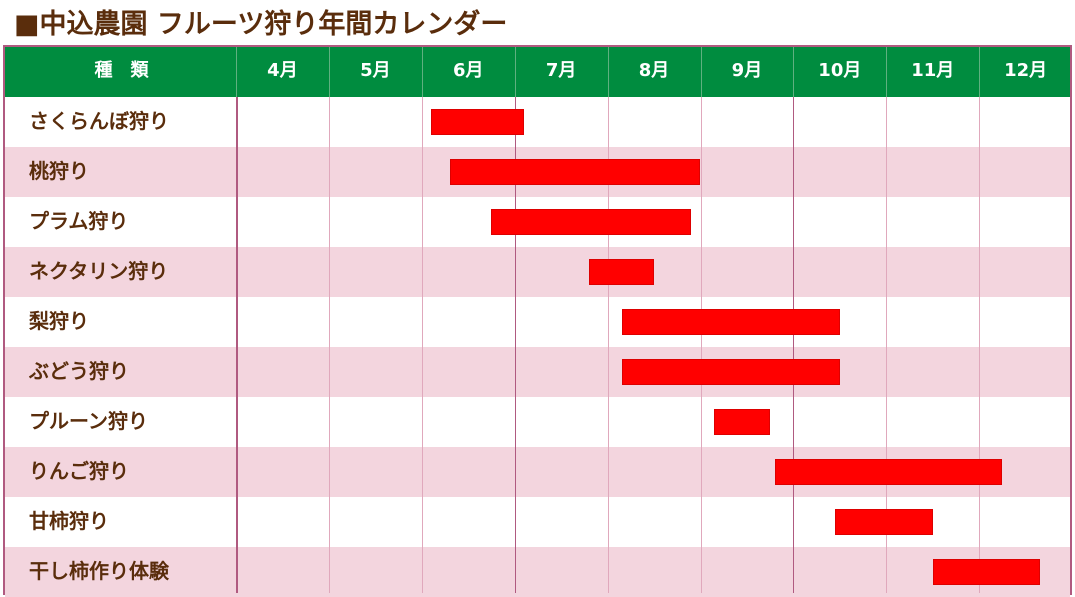  What do you see at coordinates (79, 221) in the screenshot?
I see `fruit-label: プラム狩り` at bounding box center [79, 221].